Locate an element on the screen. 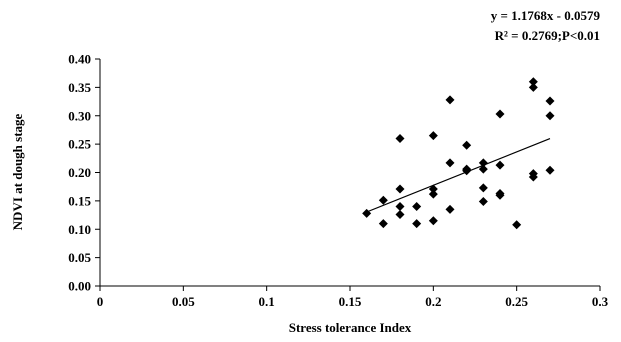 This screenshot has width=621, height=342. y-tick-label: 0.10 is located at coordinates (79, 229).